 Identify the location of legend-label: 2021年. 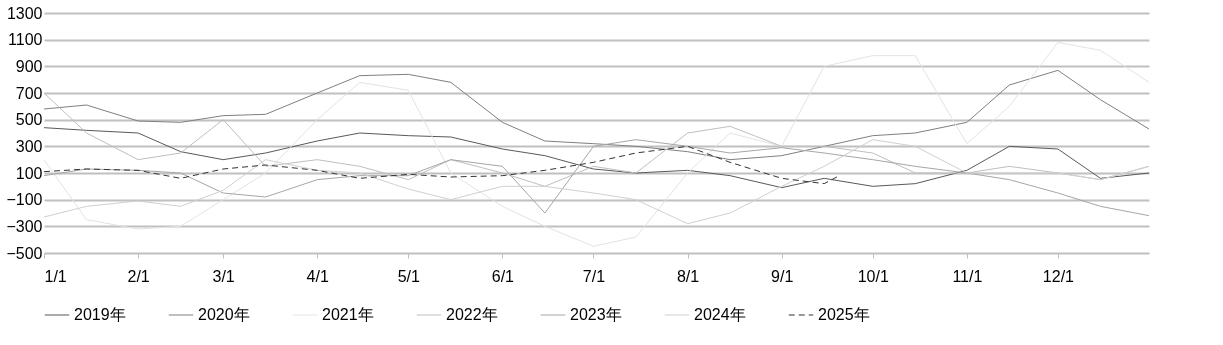
(348, 314).